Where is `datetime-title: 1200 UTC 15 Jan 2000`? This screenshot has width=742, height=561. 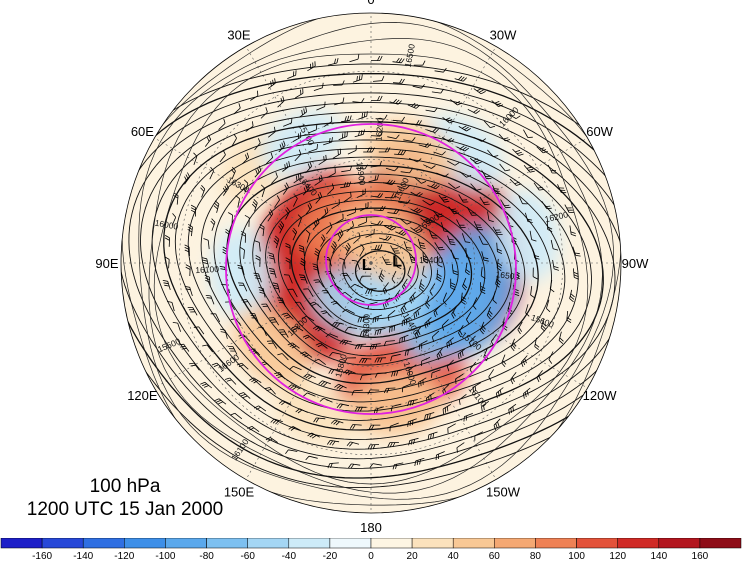
datetime-title: 1200 UTC 15 Jan 2000 is located at coordinates (125, 509).